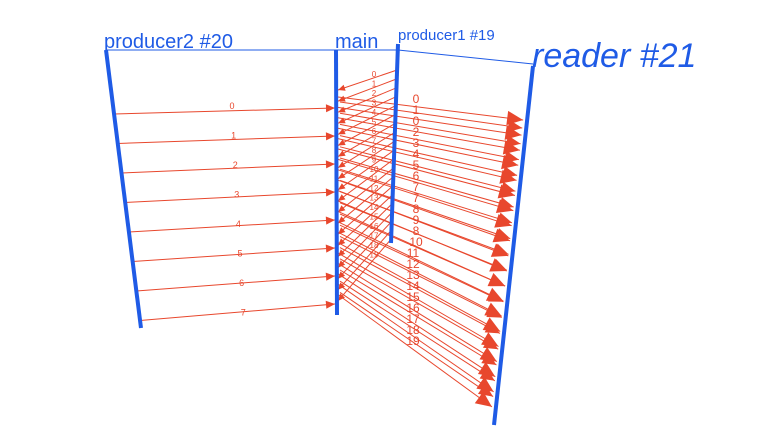 This screenshot has height=434, width=760. I want to click on main-label: main, so click(356, 42).